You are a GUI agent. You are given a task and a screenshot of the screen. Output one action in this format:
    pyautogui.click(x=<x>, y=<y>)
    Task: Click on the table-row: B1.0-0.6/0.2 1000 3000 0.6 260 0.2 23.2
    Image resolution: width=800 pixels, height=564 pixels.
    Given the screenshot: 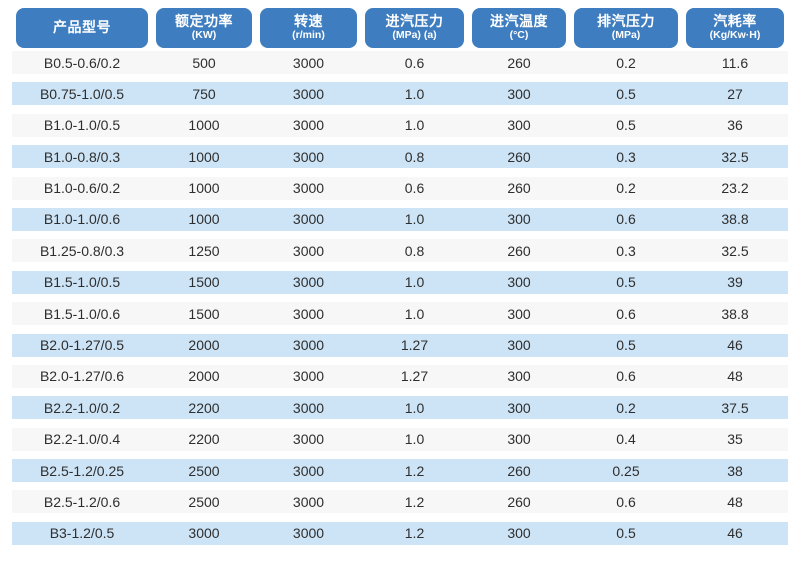 What is the action you would take?
    pyautogui.click(x=400, y=188)
    